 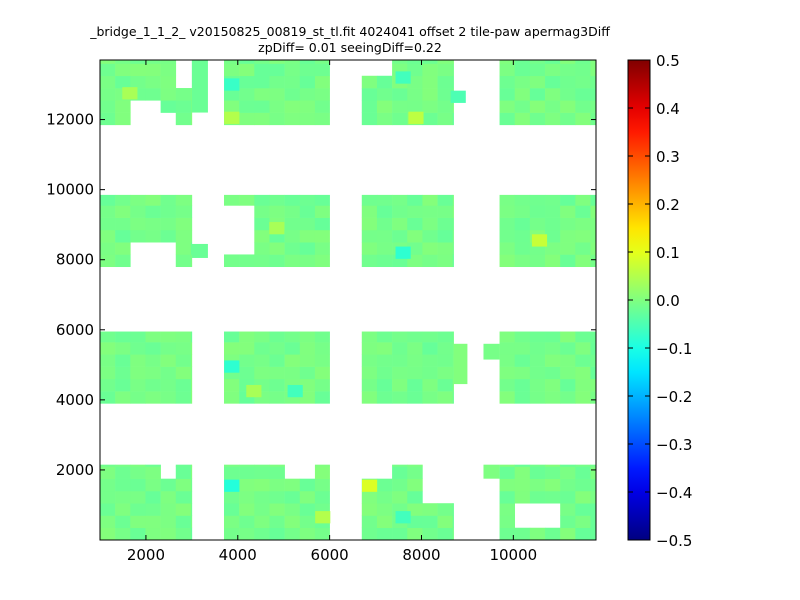 What do you see at coordinates (75, 470) in the screenshot?
I see `y-tick-label: 2000` at bounding box center [75, 470].